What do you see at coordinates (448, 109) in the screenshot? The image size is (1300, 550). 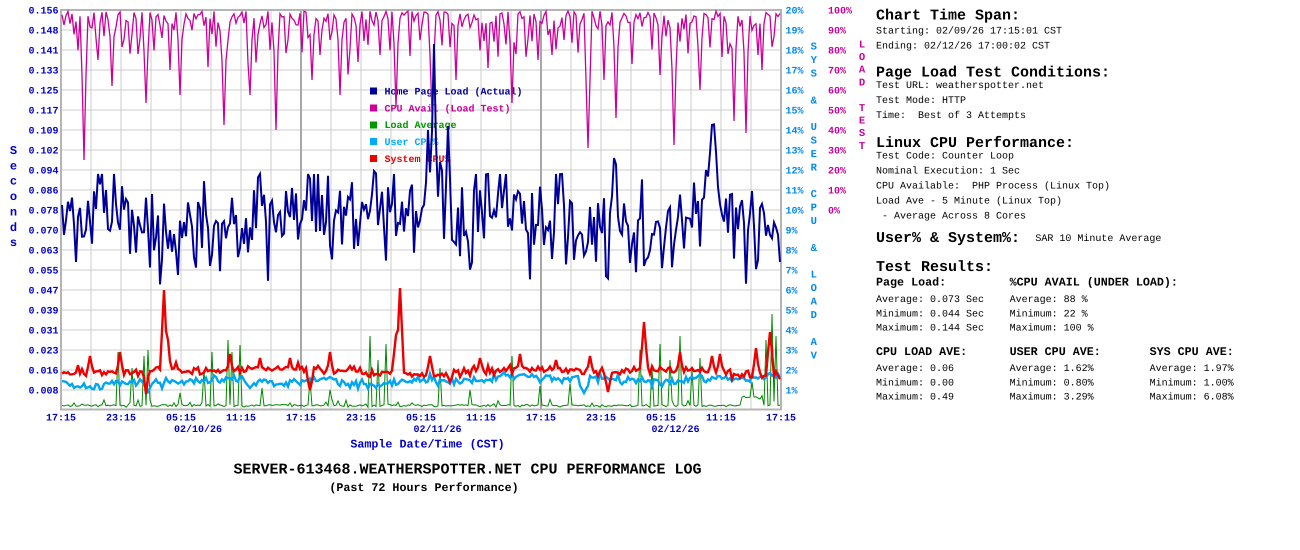 I see `svg-text: CPU Avail (Load Test)` at bounding box center [448, 109].